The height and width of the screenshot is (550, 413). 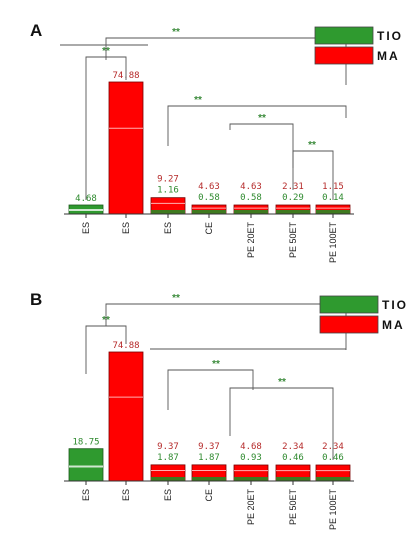 I want to click on value-label-tio: 1.16, so click(x=168, y=191).